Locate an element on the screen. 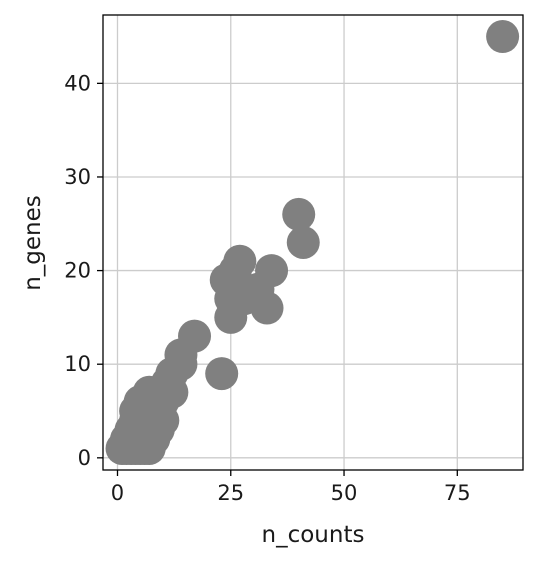  x-axis-label: n_counts is located at coordinates (313, 535).